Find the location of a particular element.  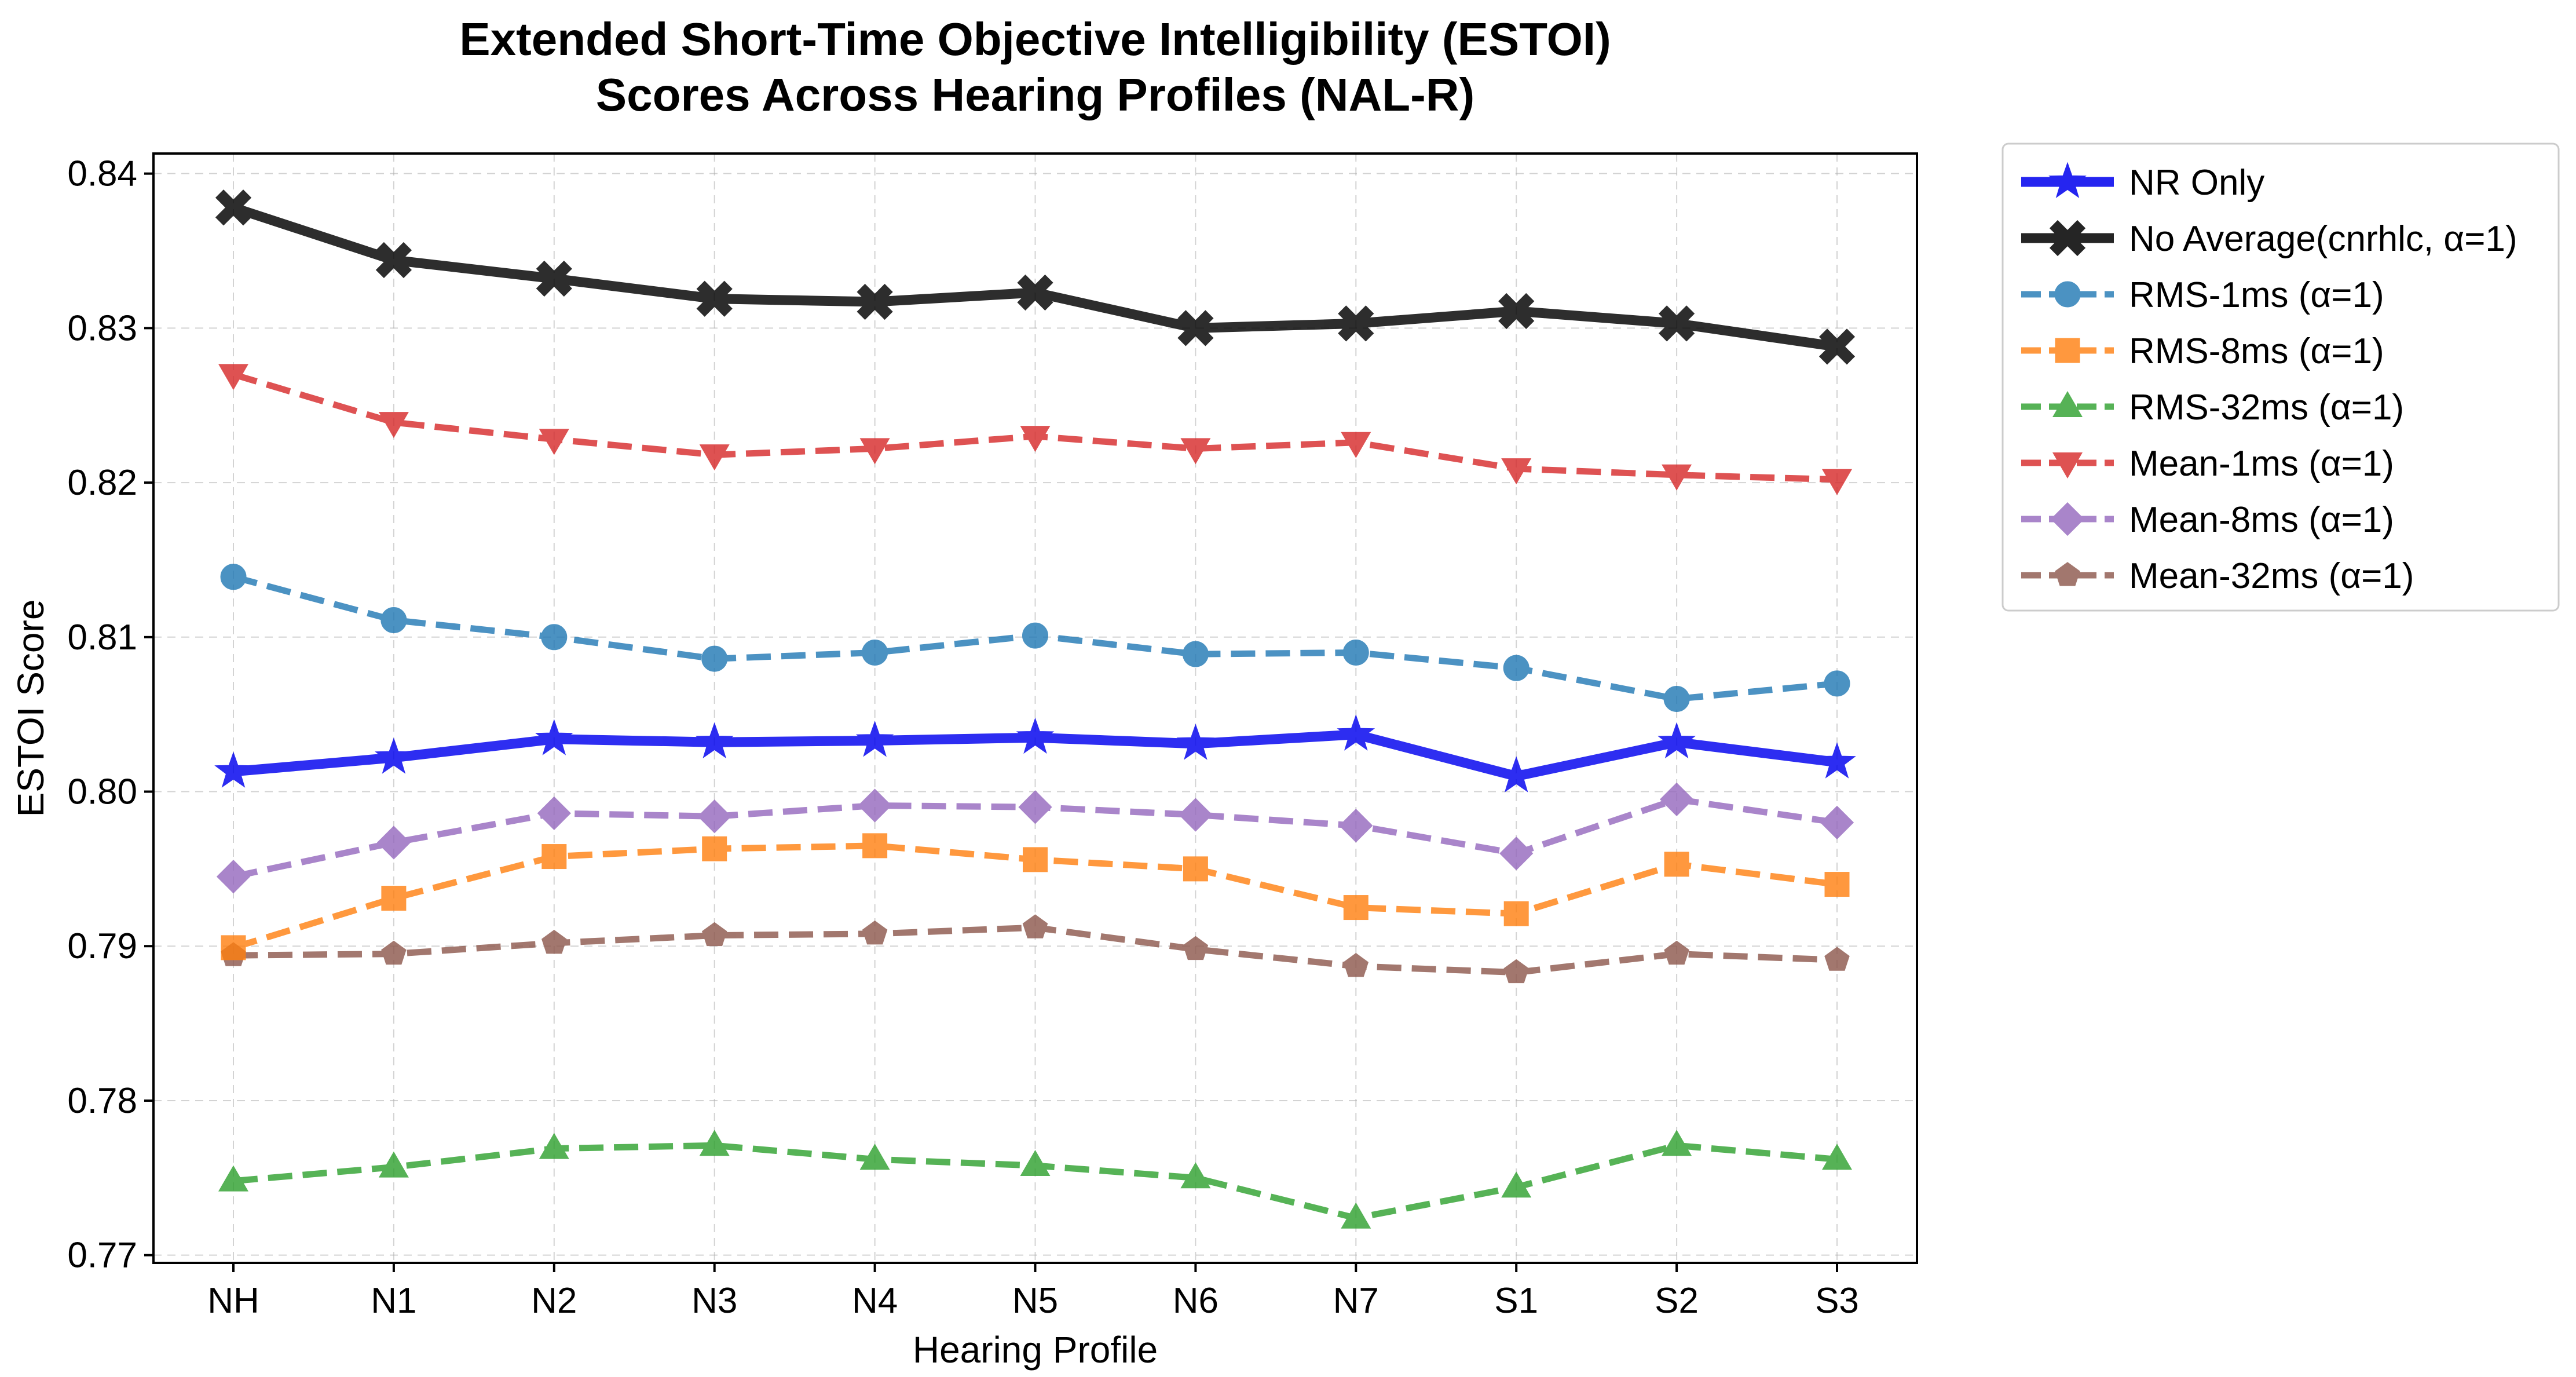

y-tick-label: 0.81 is located at coordinates (102, 638).